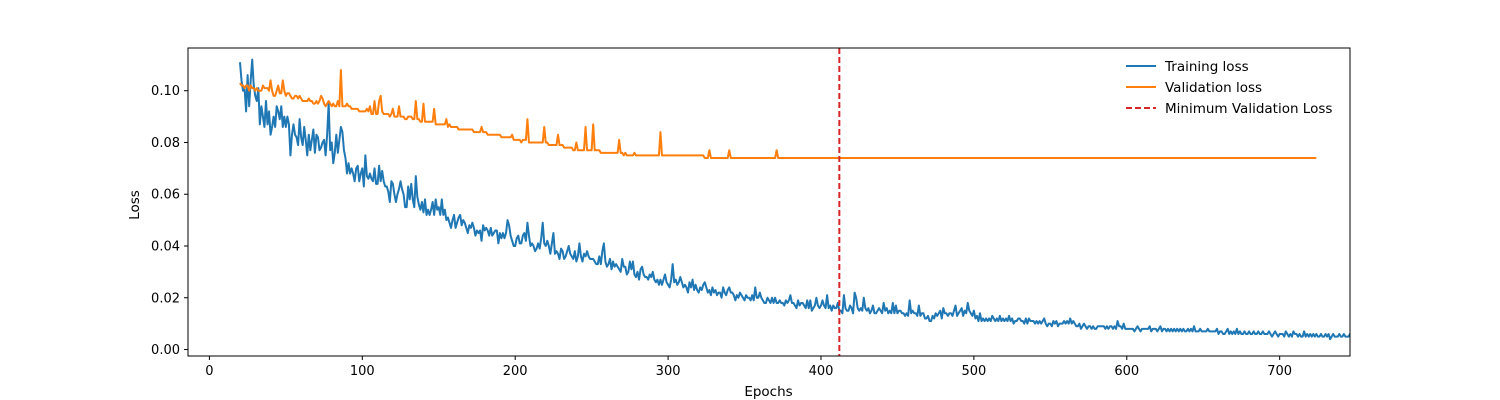  What do you see at coordinates (1248, 109) in the screenshot?
I see `legend-label-min-line: Minimum Validation Loss` at bounding box center [1248, 109].